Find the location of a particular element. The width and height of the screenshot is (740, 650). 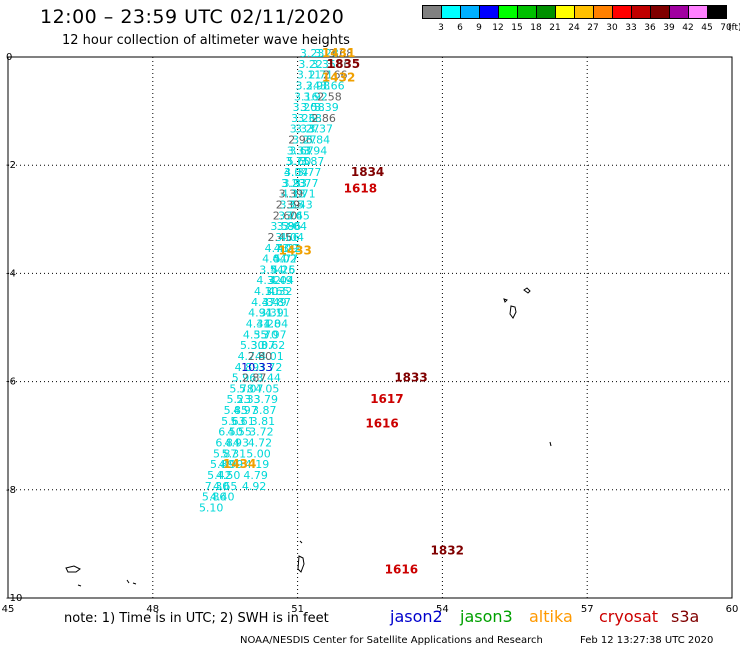

swh-value: 3.07 is located at coordinates (263, 345).